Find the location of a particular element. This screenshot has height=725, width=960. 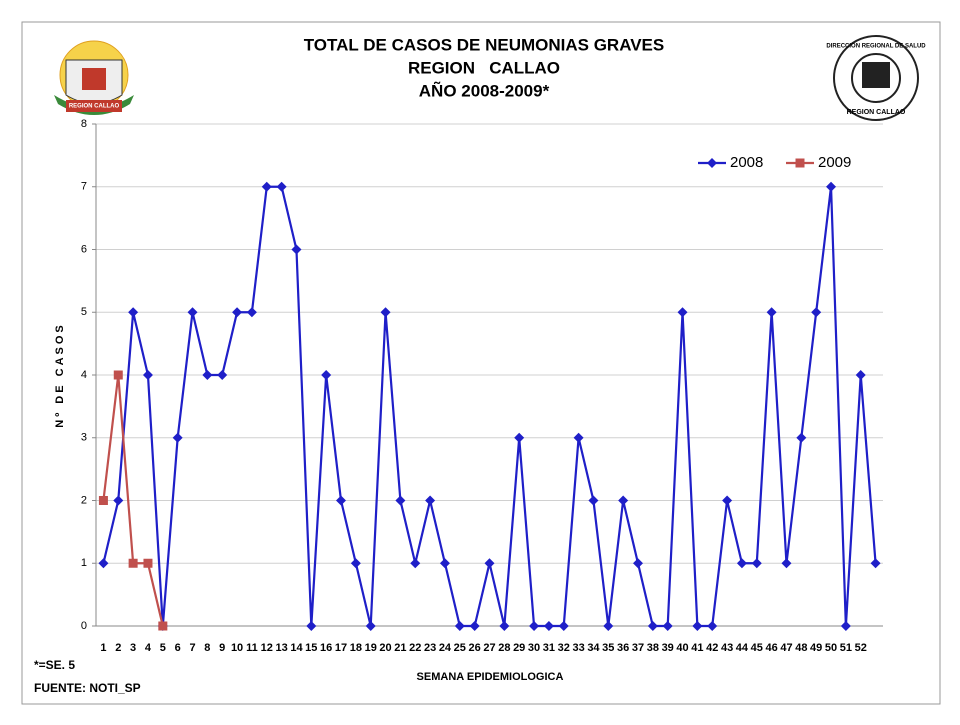

x-tick-label: 7 is located at coordinates (192, 648).